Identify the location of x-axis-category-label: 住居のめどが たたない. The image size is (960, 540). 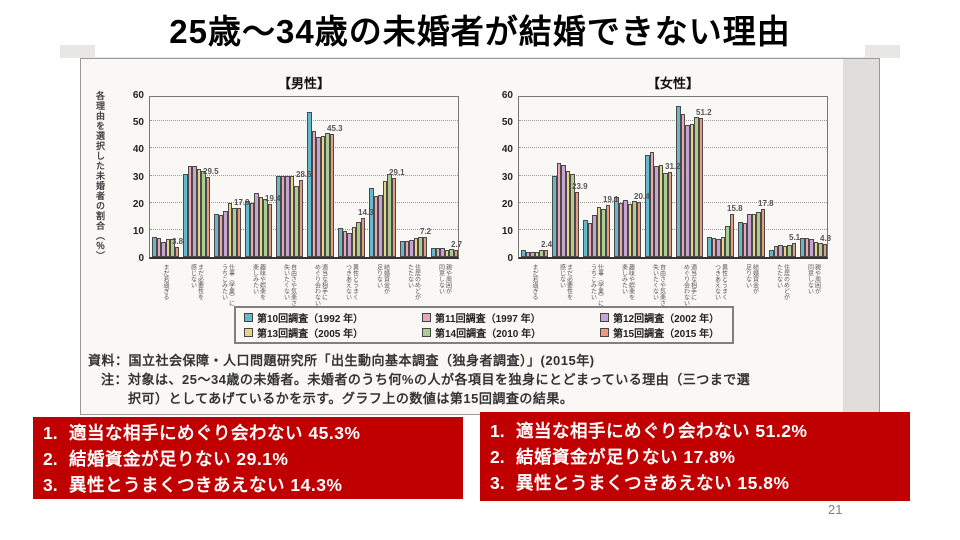
(782, 282).